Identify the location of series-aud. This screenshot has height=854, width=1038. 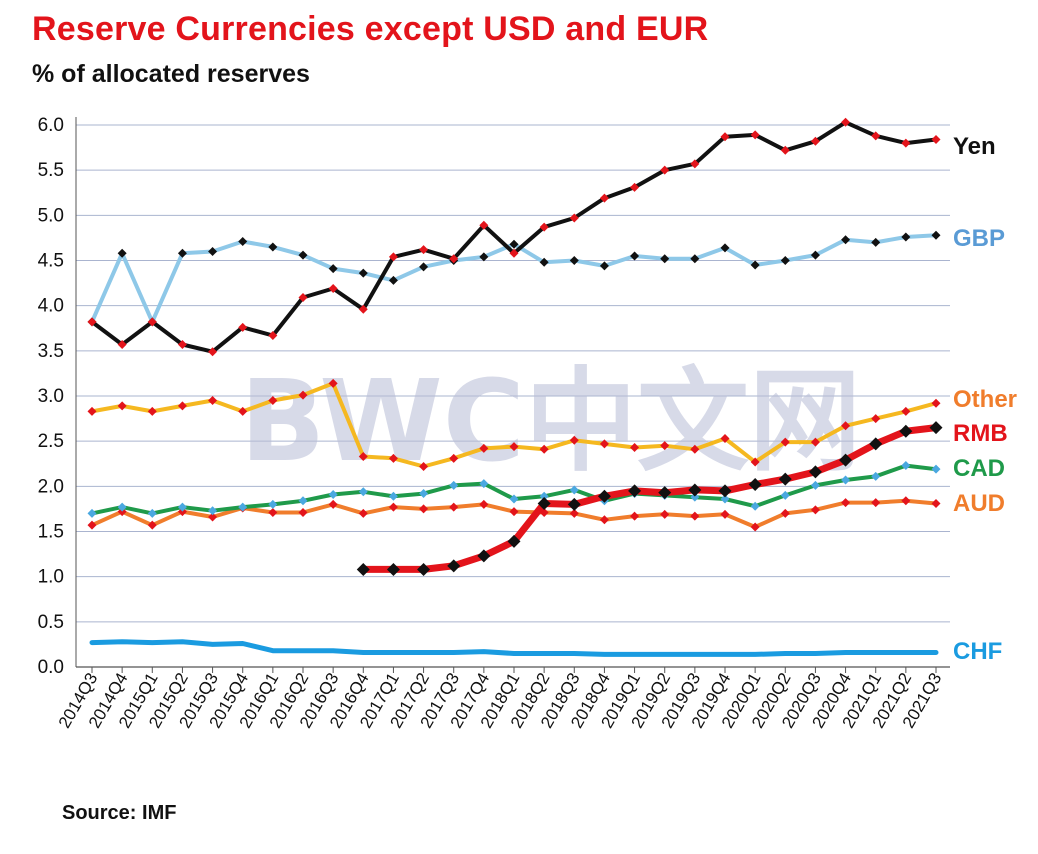
(514, 514).